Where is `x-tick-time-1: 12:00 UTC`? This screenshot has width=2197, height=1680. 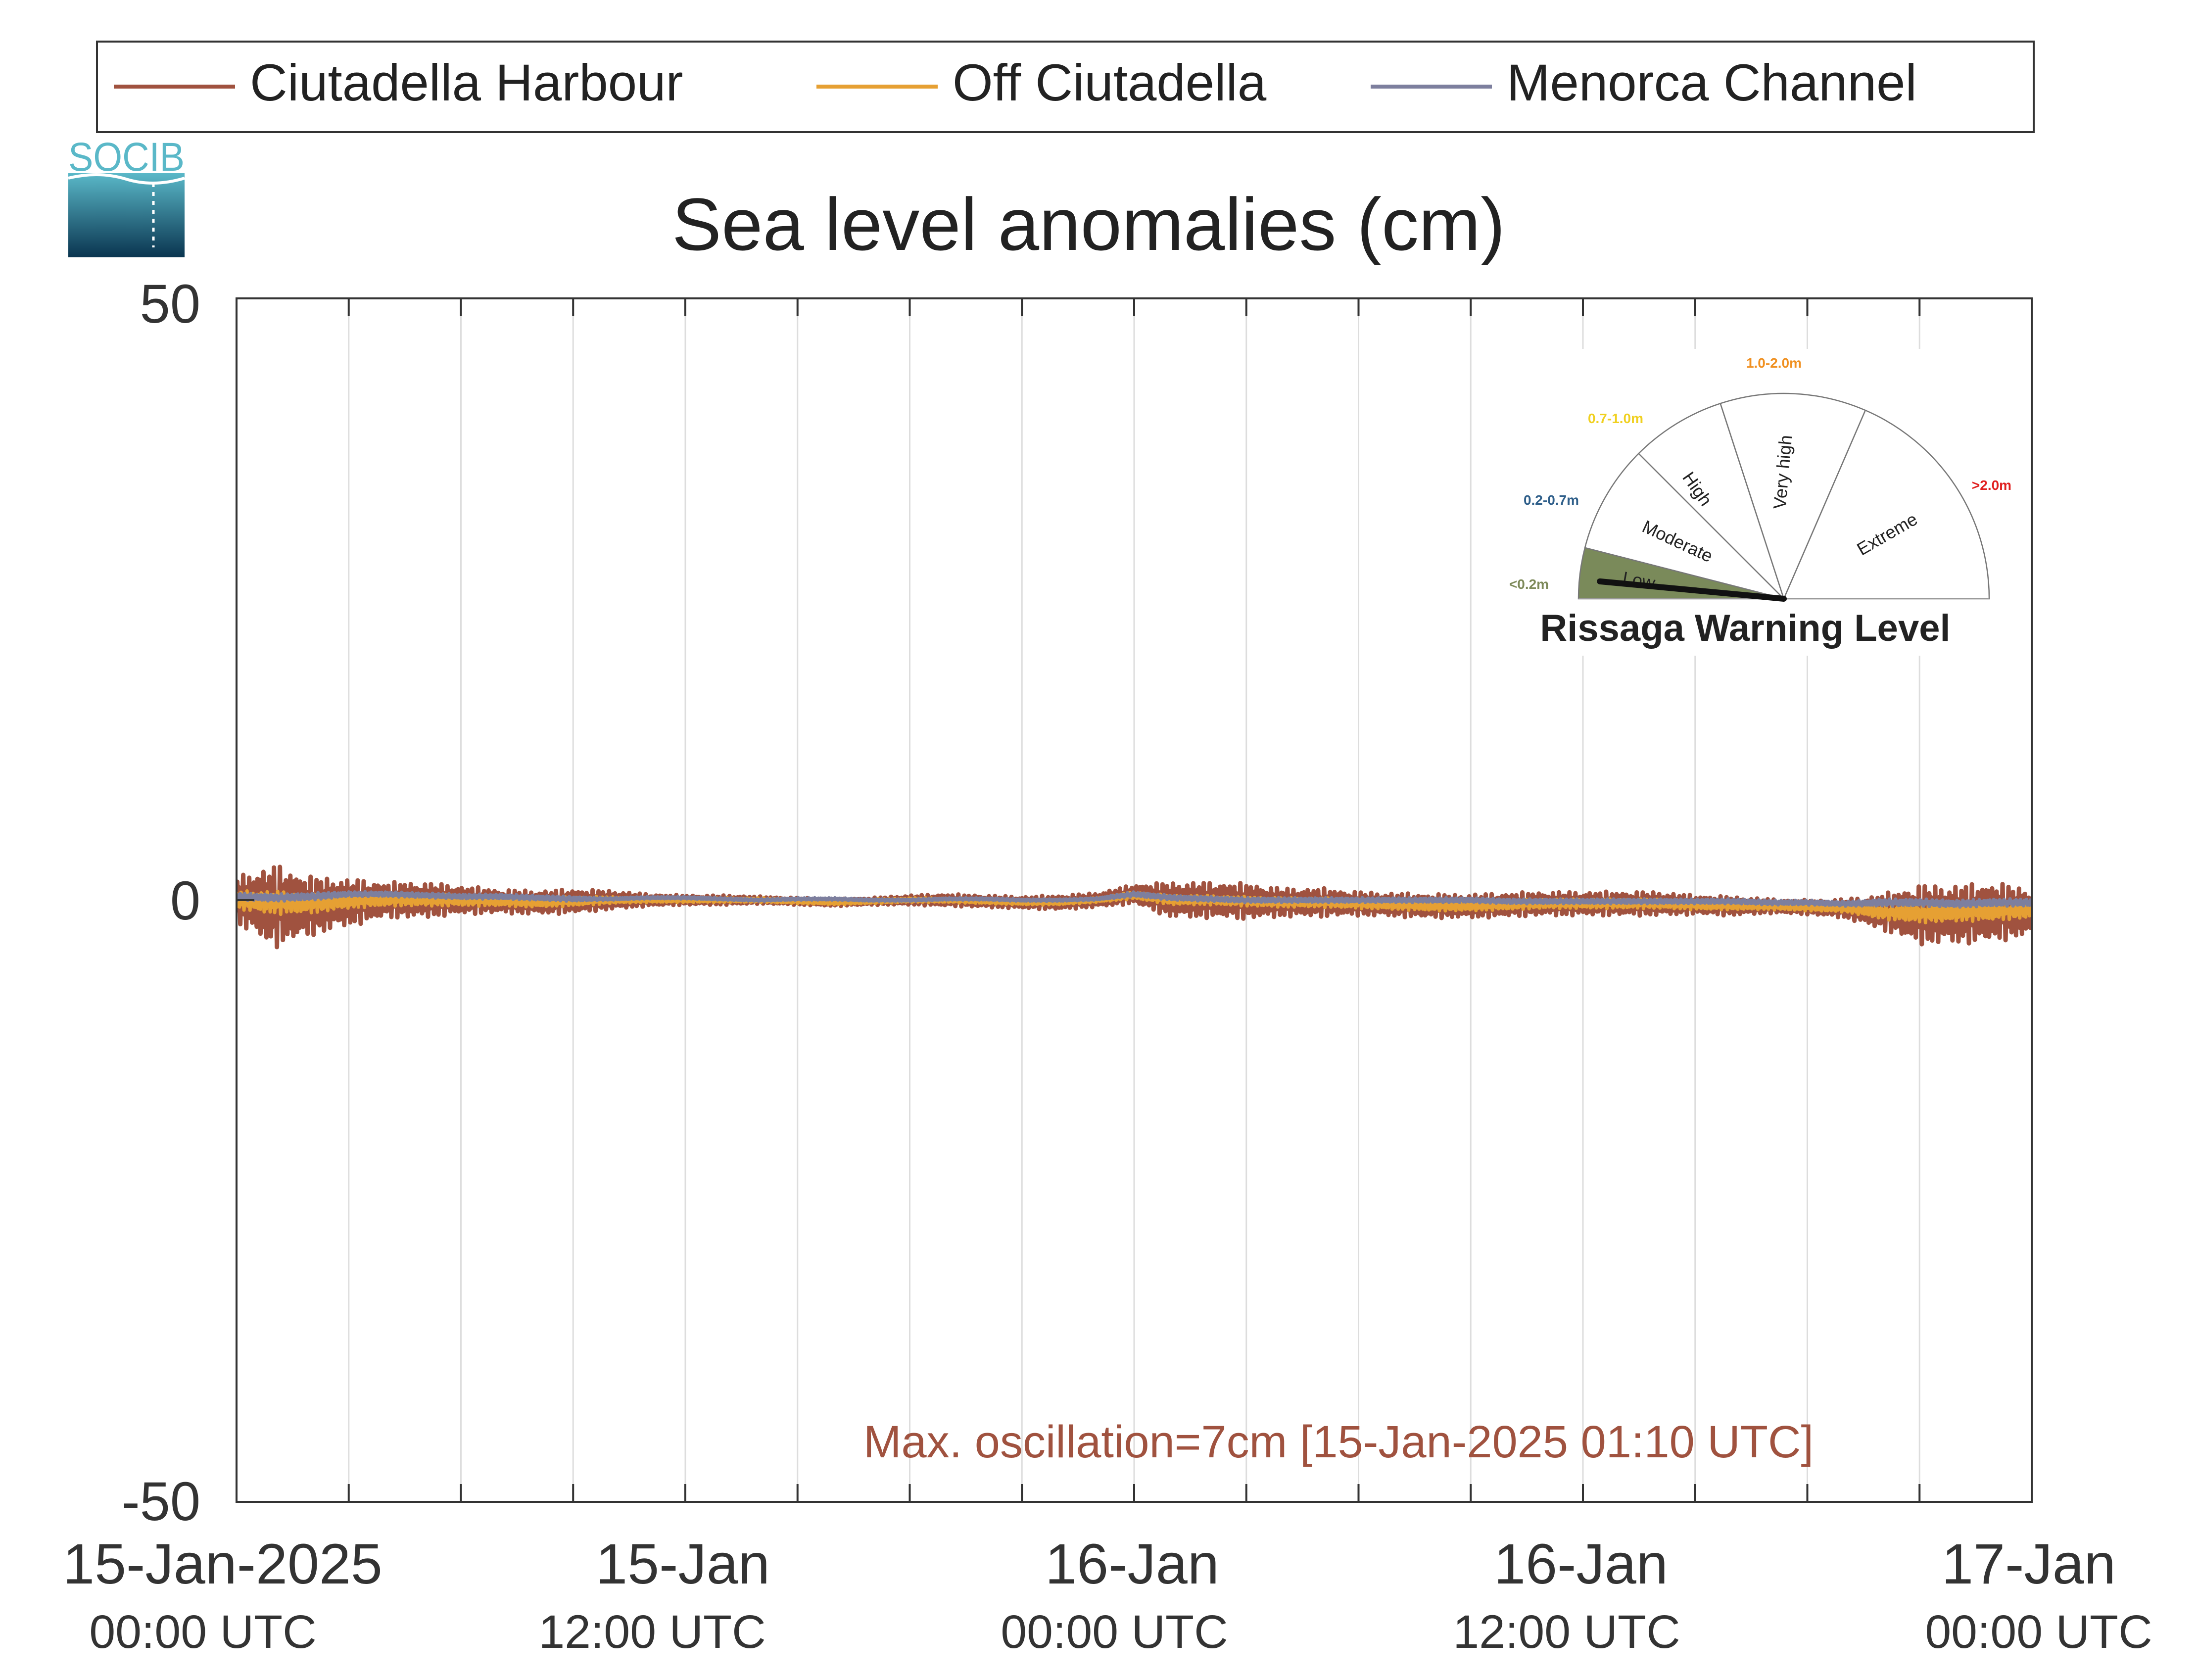 x-tick-time-1: 12:00 UTC is located at coordinates (651, 1632).